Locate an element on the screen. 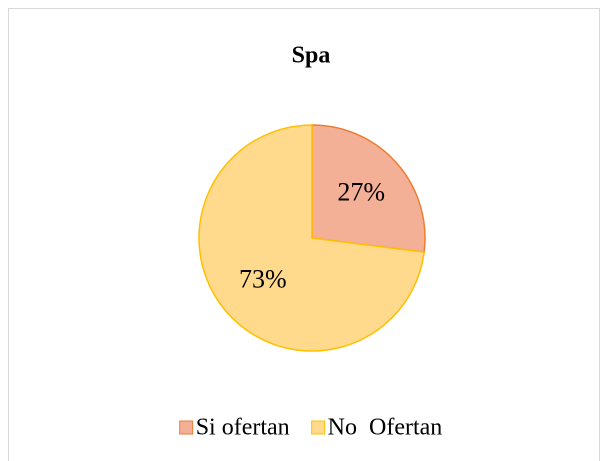 The image size is (604, 461). legend-label: No Ofertan is located at coordinates (385, 428).